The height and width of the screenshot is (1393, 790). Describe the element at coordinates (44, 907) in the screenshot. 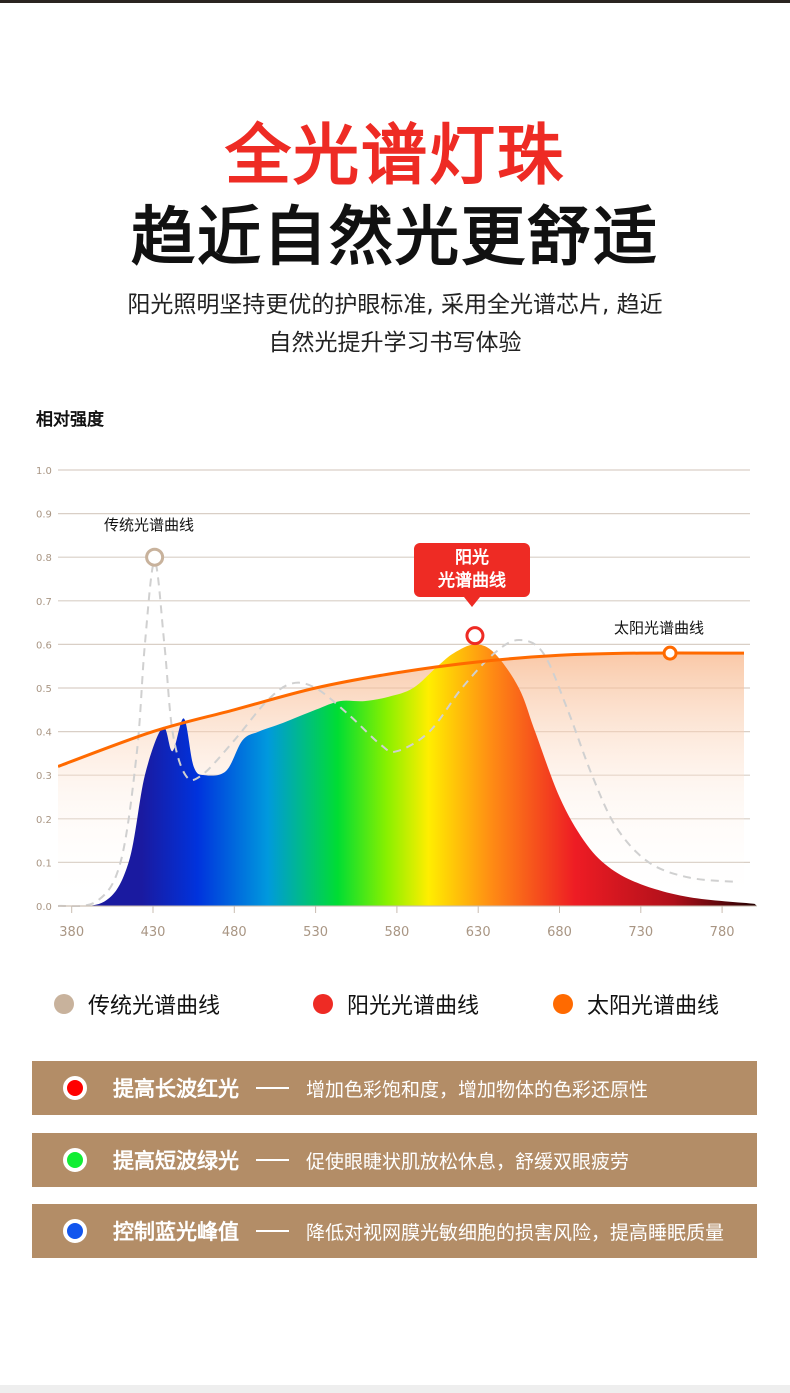

I see `y-tick-label: 0.0` at that location.